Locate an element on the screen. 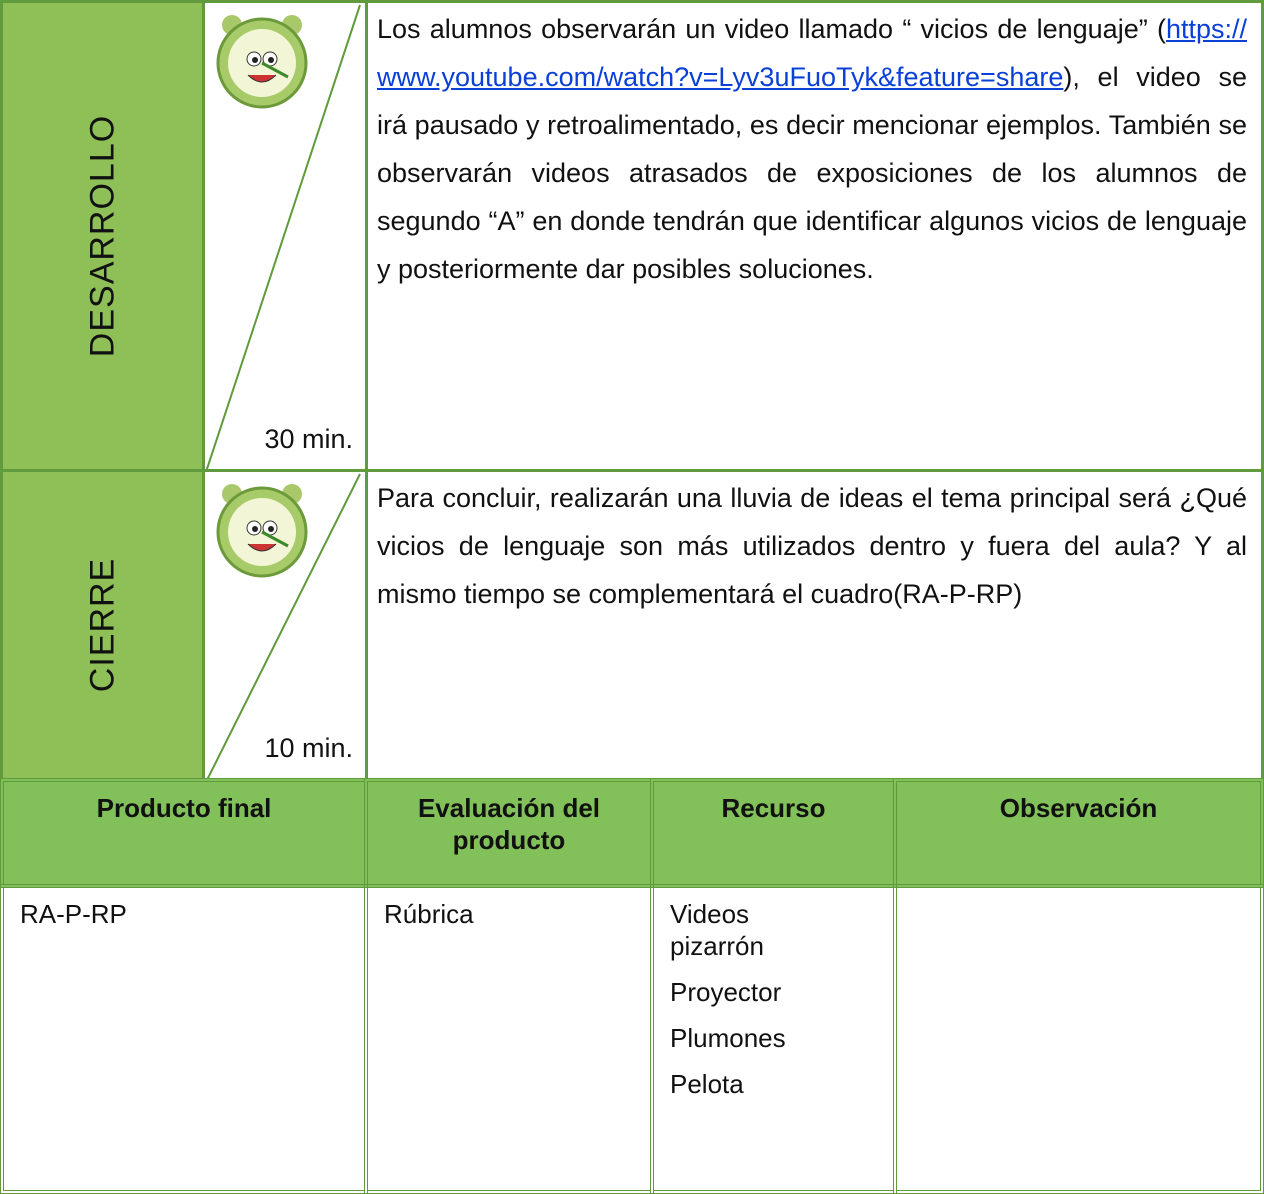 The width and height of the screenshot is (1264, 1194). resource: Videos pizarrón is located at coordinates (717, 930).